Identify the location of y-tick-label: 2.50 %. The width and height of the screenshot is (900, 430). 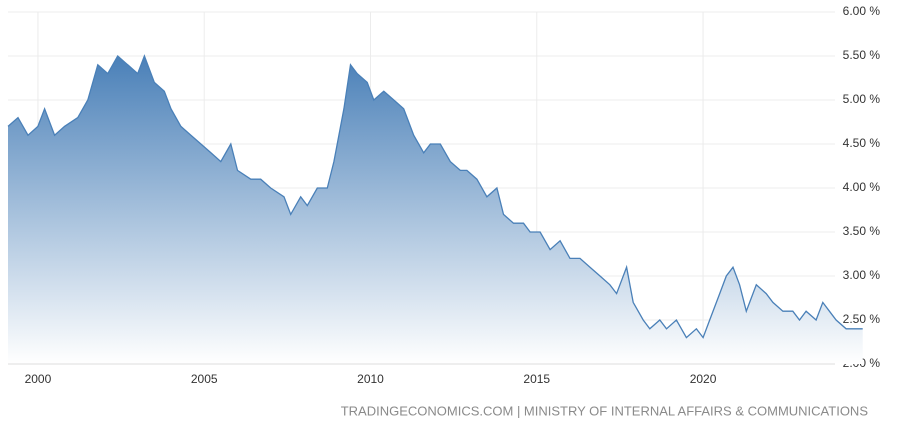
(862, 319).